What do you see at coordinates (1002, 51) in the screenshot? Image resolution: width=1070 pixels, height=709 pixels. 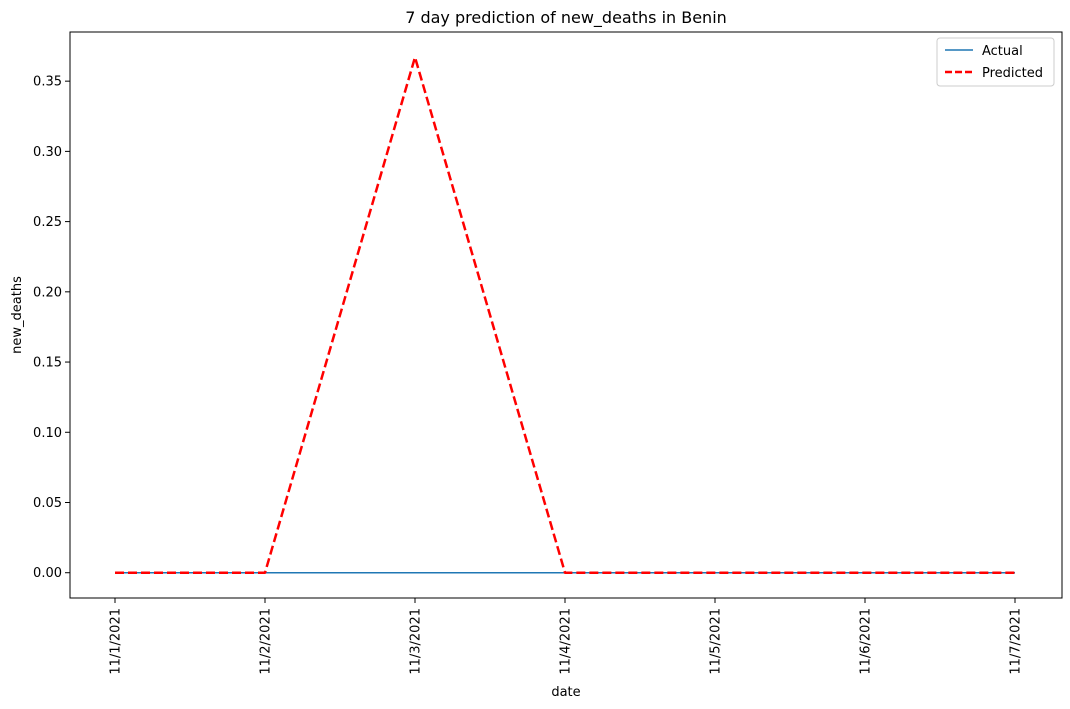 I see `legend-label-actual: Actual` at bounding box center [1002, 51].